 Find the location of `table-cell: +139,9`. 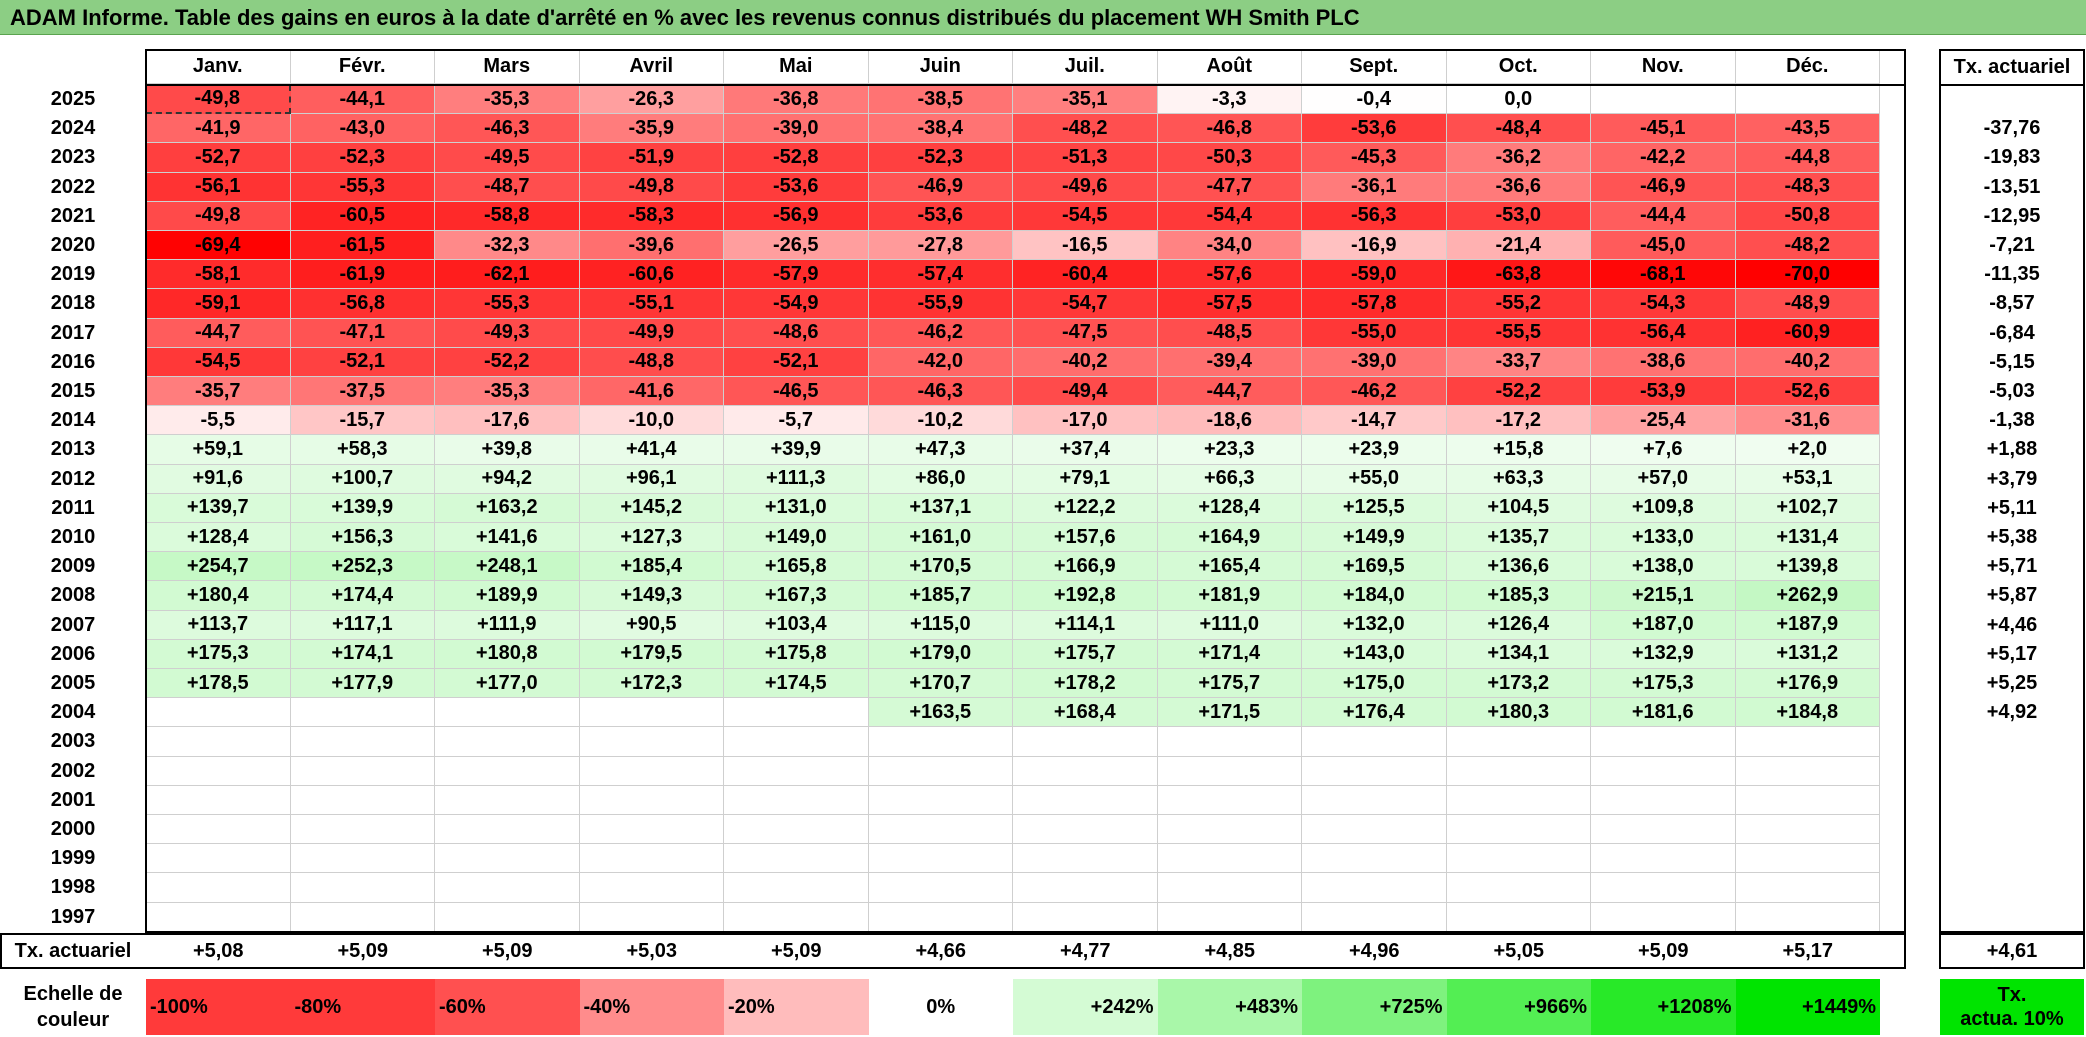

table-cell: +139,9 is located at coordinates (362, 508).